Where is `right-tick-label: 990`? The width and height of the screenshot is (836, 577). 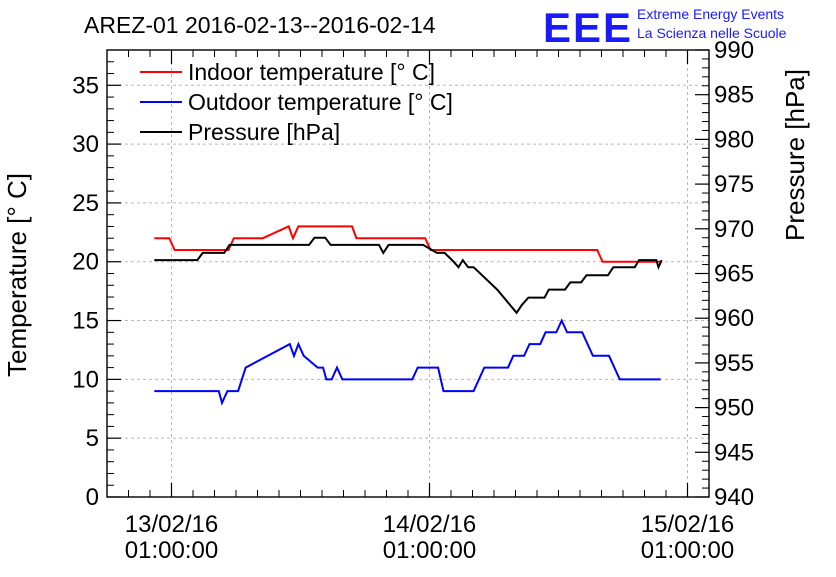
right-tick-label: 990 is located at coordinates (734, 50).